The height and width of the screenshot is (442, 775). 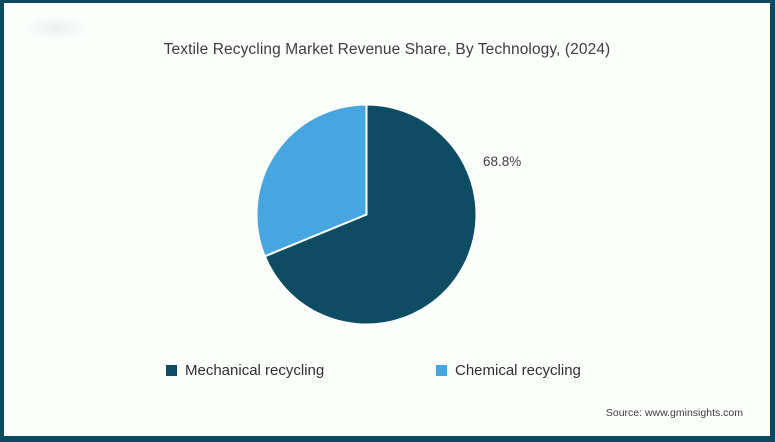 I want to click on pie-slice-mechanical-recycling, so click(x=370, y=214).